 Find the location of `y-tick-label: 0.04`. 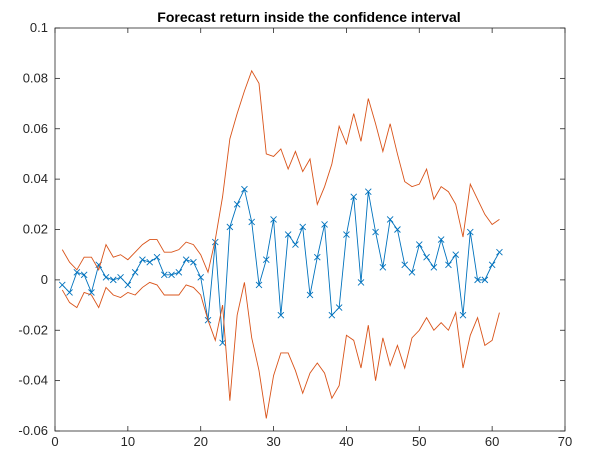

y-tick-label: 0.04 is located at coordinates (35, 178).